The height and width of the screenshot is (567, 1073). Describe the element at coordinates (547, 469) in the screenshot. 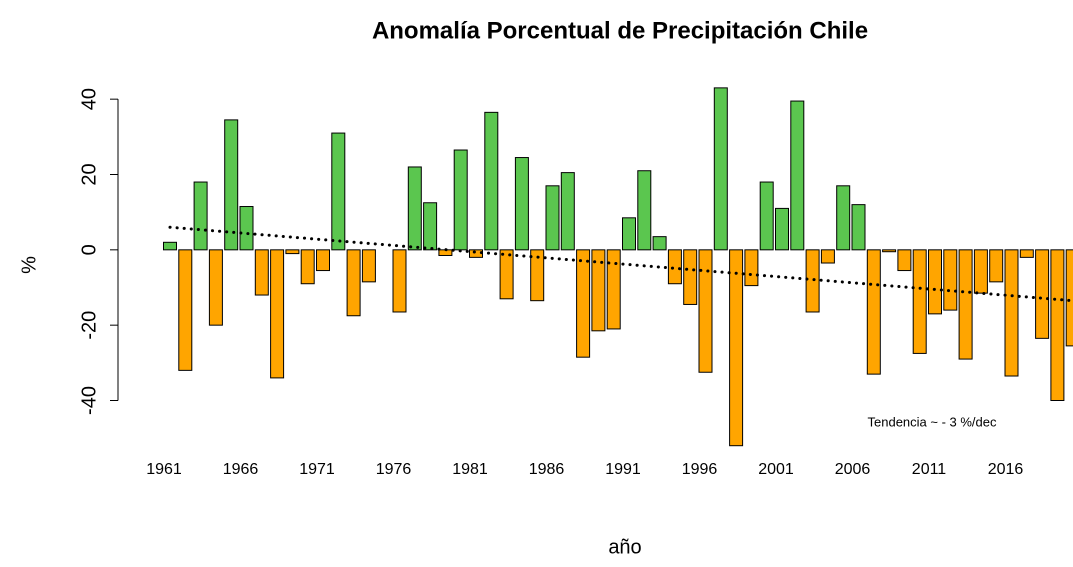

I see `x-tick-label: 1986` at that location.